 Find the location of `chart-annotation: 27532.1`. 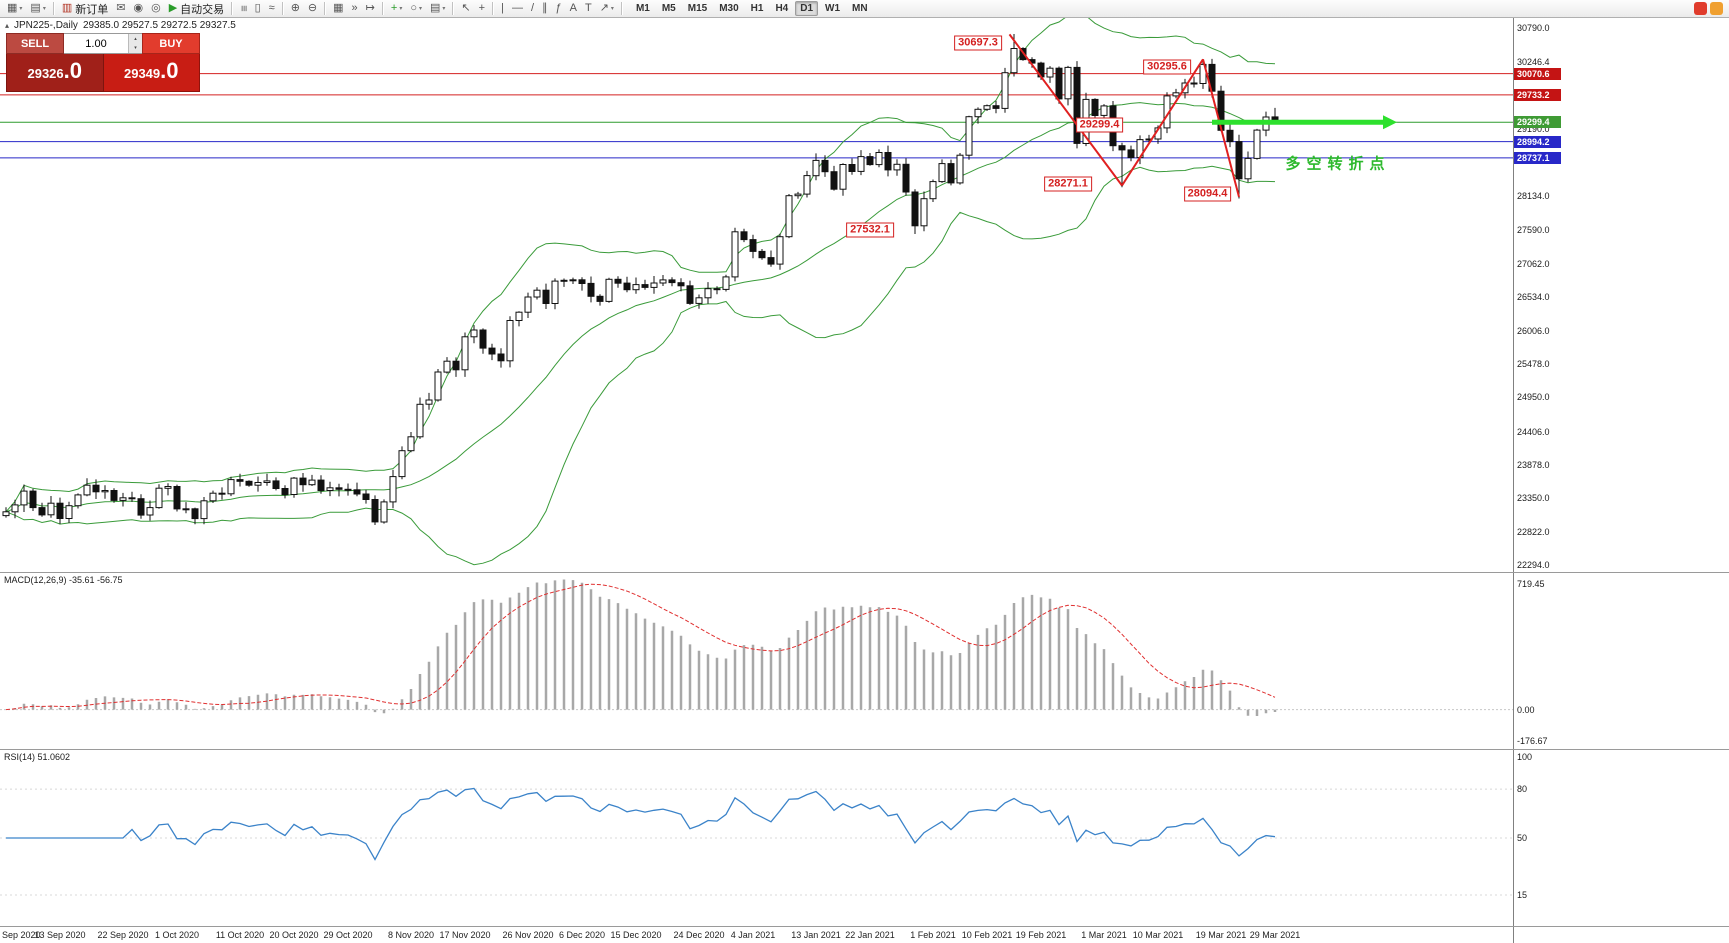

chart-annotation: 27532.1 is located at coordinates (870, 230).